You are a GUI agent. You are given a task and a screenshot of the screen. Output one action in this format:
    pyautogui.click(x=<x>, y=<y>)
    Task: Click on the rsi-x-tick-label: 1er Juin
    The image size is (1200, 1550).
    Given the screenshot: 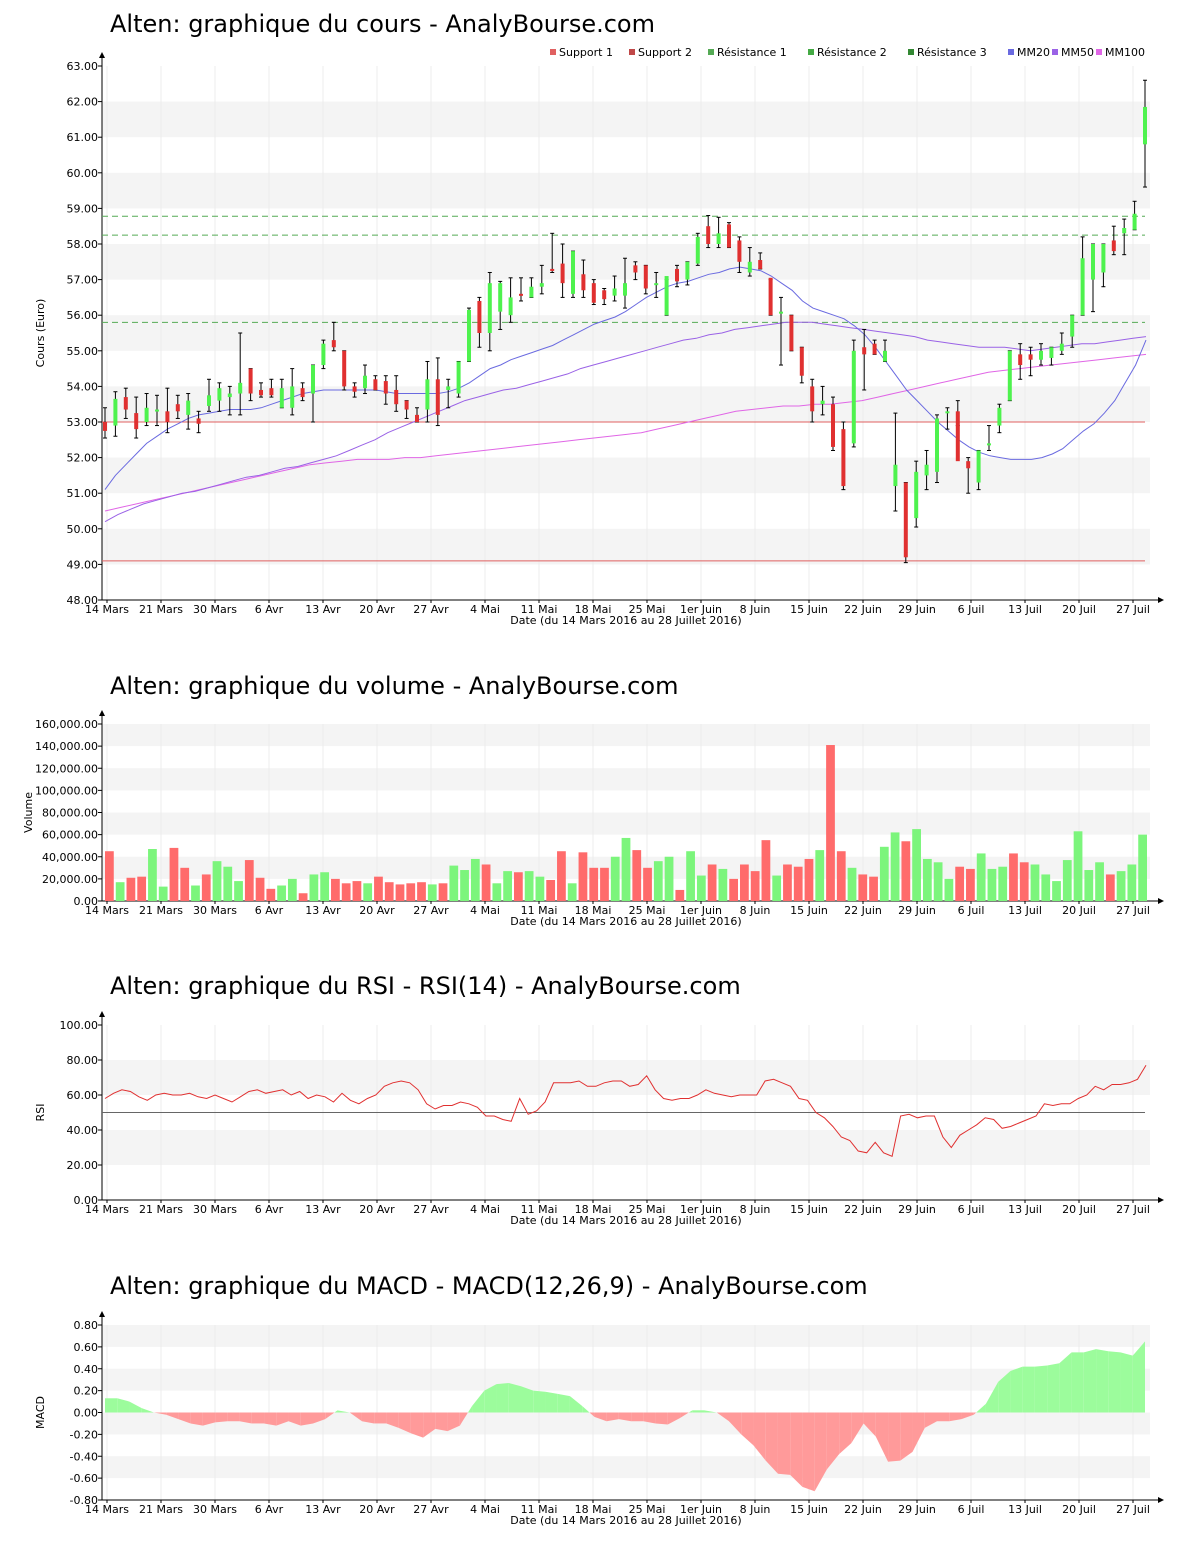 What is the action you would take?
    pyautogui.click(x=701, y=1209)
    